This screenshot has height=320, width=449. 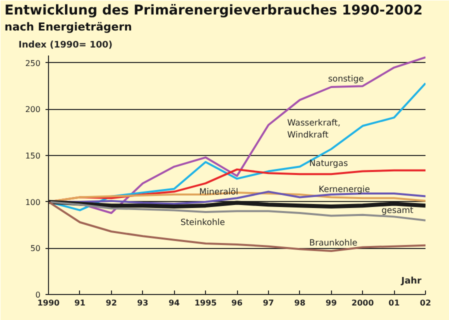 I want to click on x-tick-label: 01, so click(x=394, y=303).